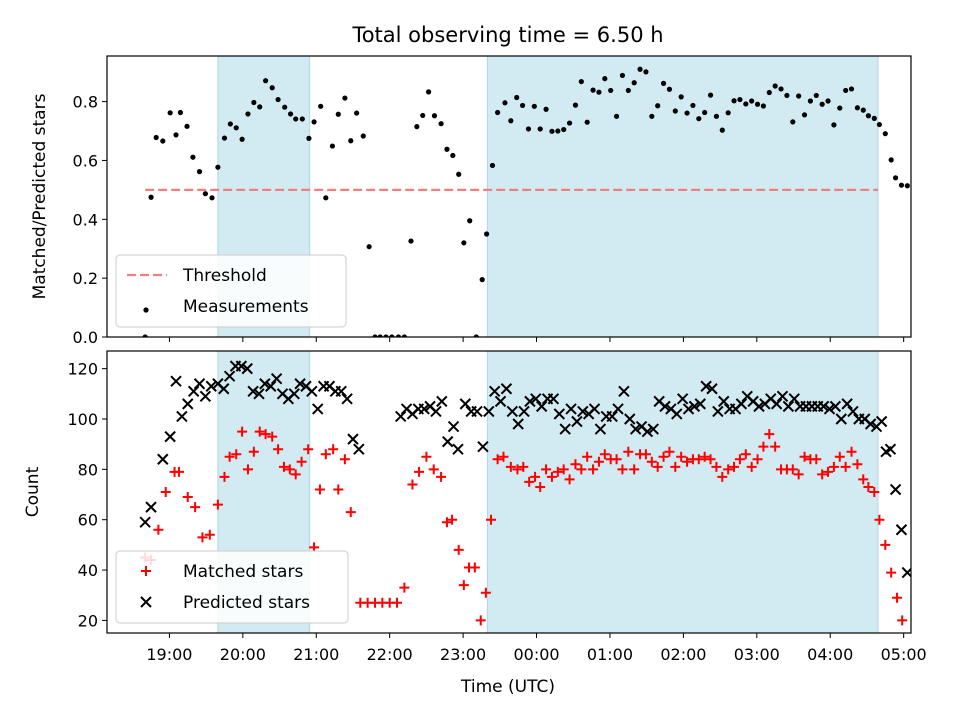 Image resolution: width=960 pixels, height=720 pixels. I want to click on x-tick-label: 03:00, so click(757, 654).